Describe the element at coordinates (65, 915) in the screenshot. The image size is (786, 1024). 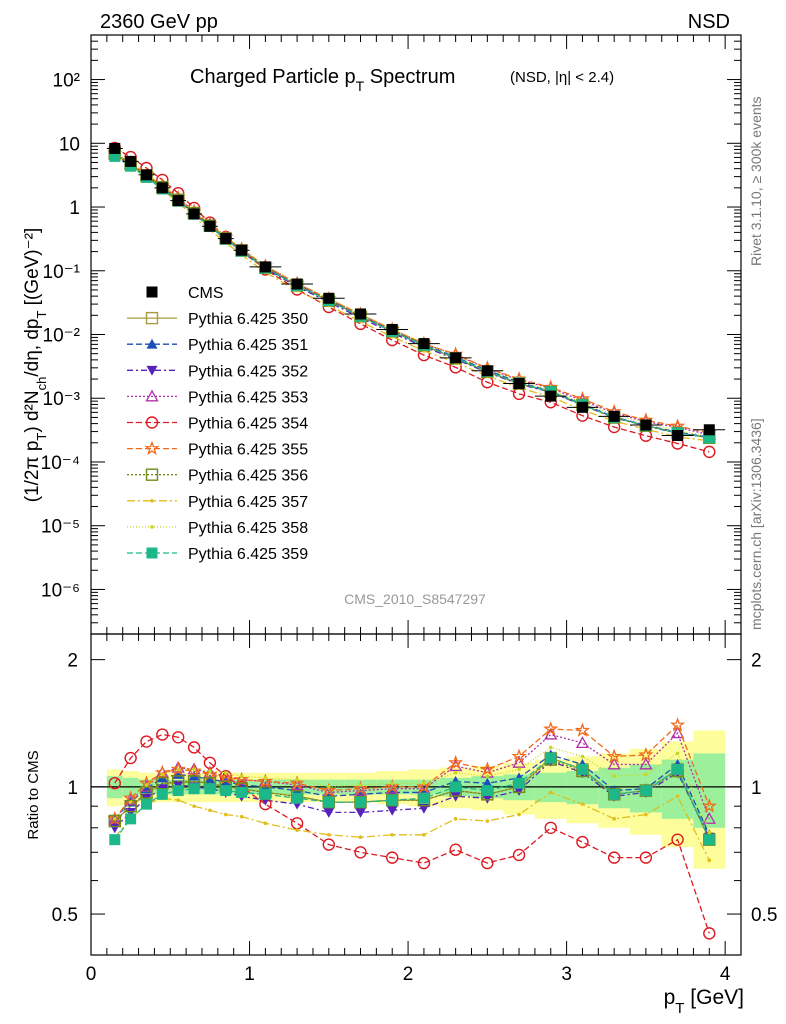
I see `y-tick-label-ratio: 0.5` at that location.